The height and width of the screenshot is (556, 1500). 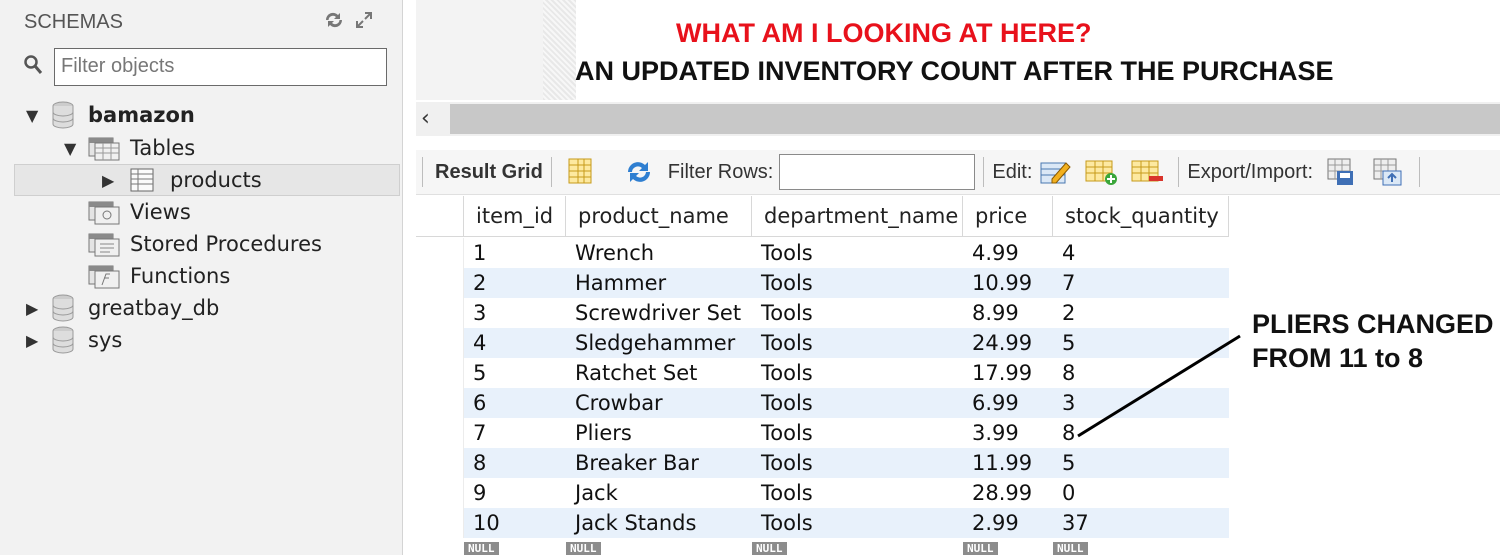 I want to click on table-row: 3 Screwdriver Set Tools 8.99 2, so click(x=822, y=313).